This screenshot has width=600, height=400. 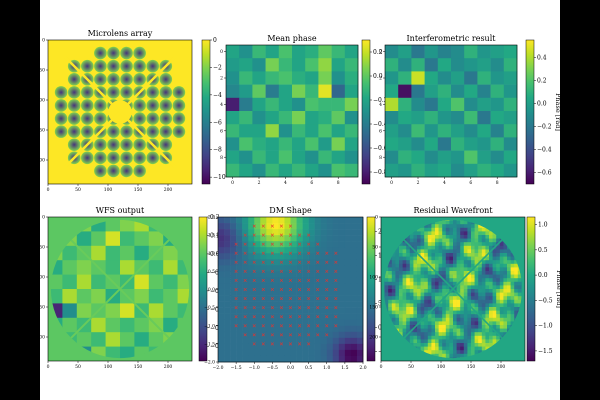 I want to click on axes-frame, so click(x=453, y=289).